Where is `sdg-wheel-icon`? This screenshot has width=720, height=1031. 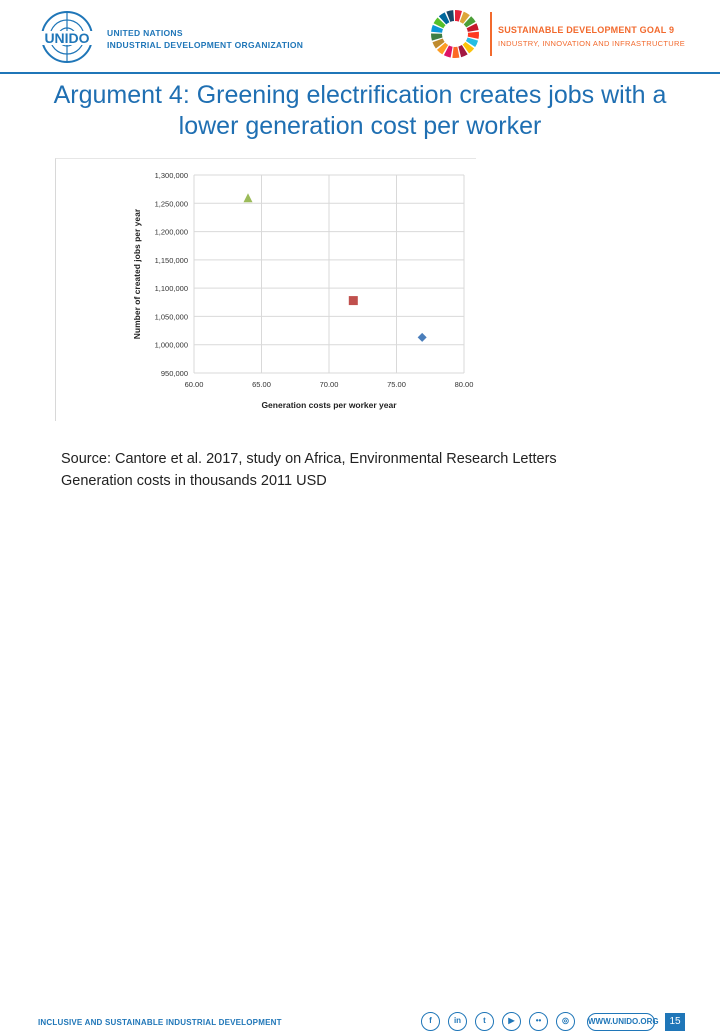
sdg-wheel-icon is located at coordinates (455, 34).